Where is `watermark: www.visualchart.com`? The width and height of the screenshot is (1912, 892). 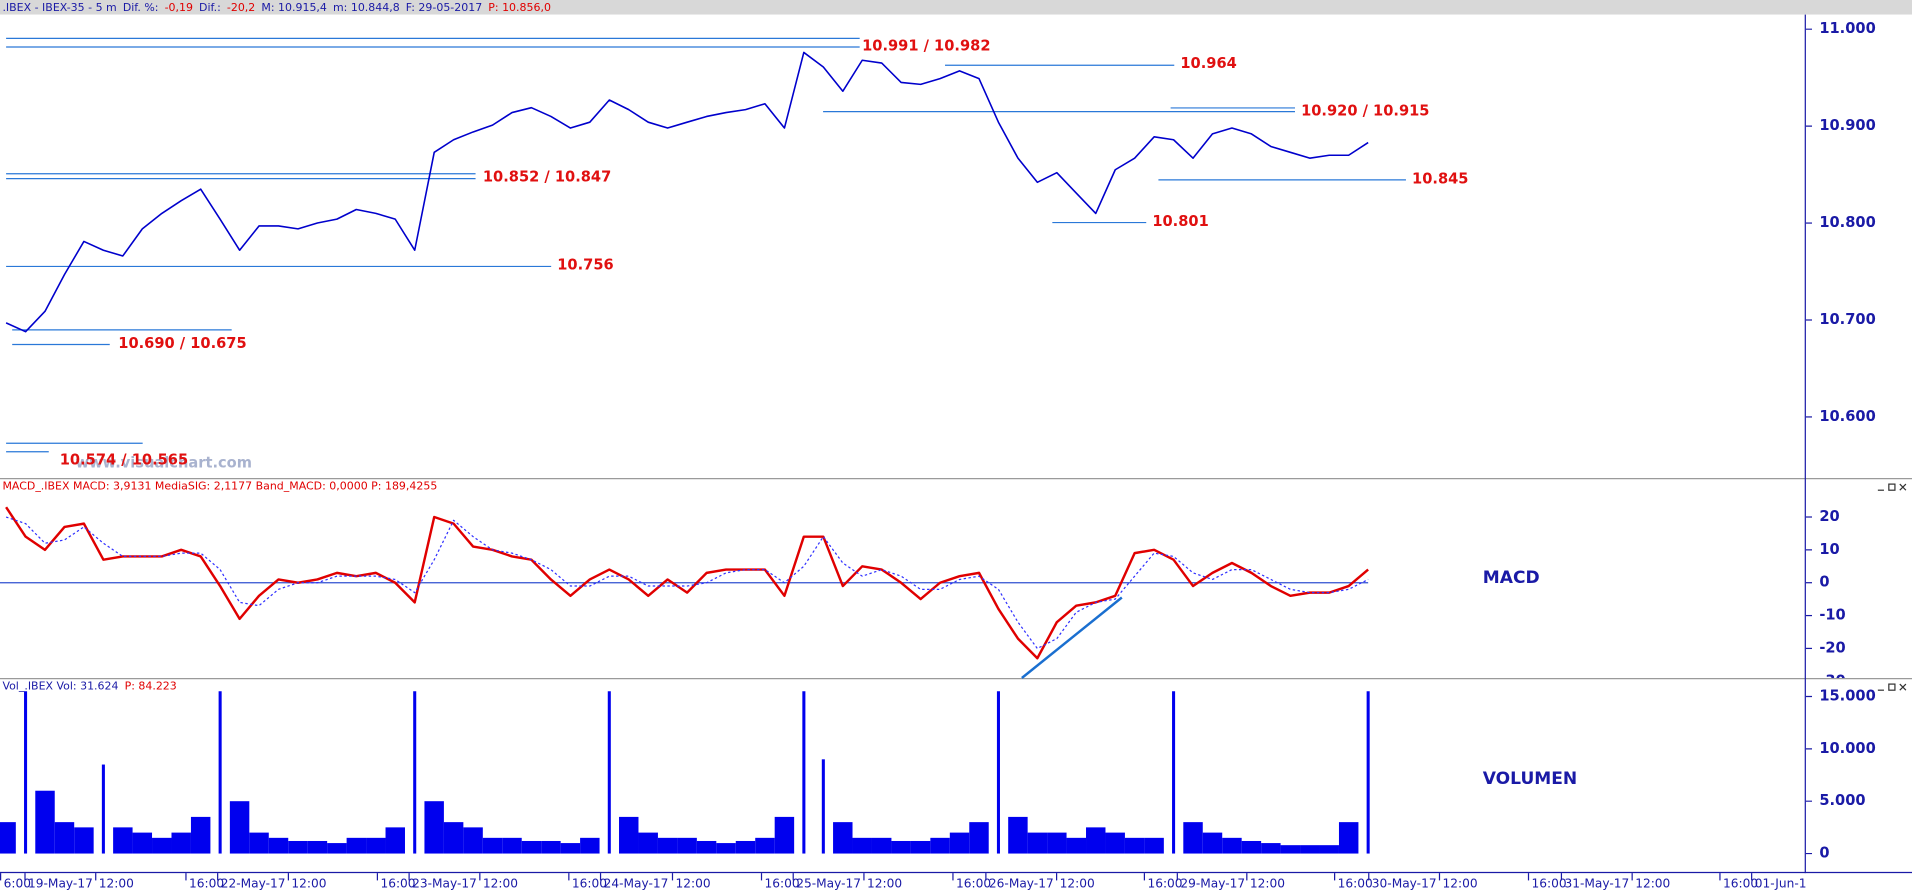 watermark: www.visualchart.com is located at coordinates (164, 462).